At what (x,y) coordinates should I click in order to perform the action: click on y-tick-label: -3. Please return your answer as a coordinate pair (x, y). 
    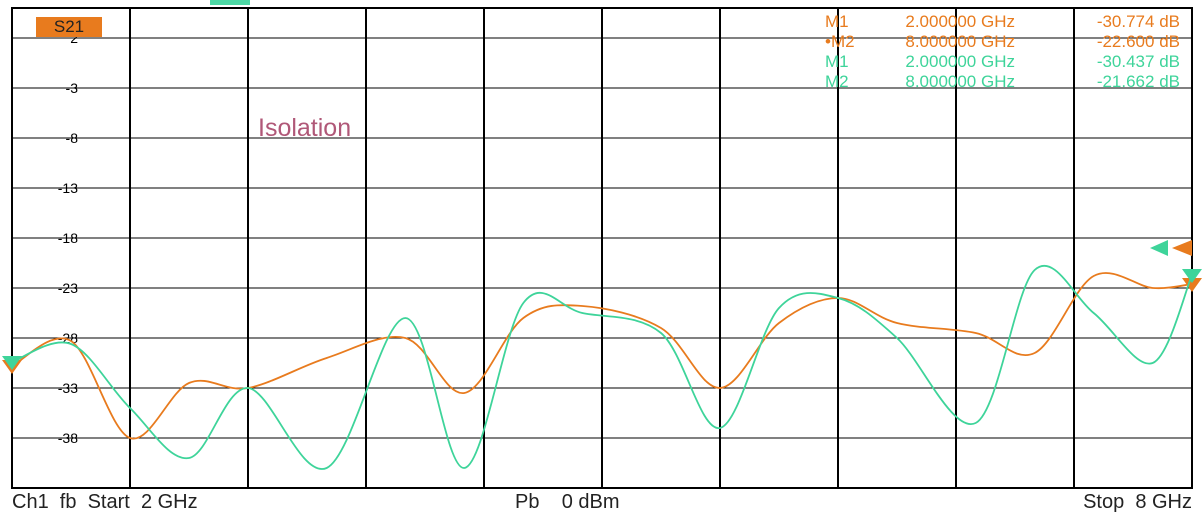
    Looking at the image, I should click on (72, 88).